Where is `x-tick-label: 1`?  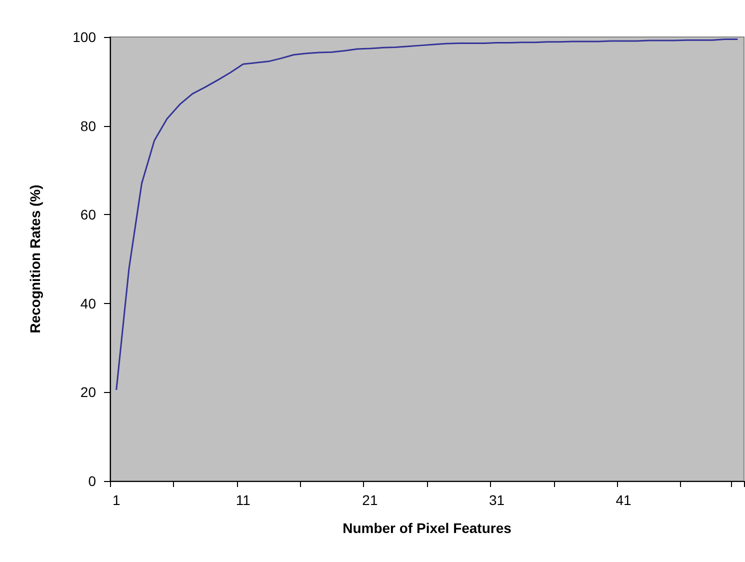 x-tick-label: 1 is located at coordinates (116, 500).